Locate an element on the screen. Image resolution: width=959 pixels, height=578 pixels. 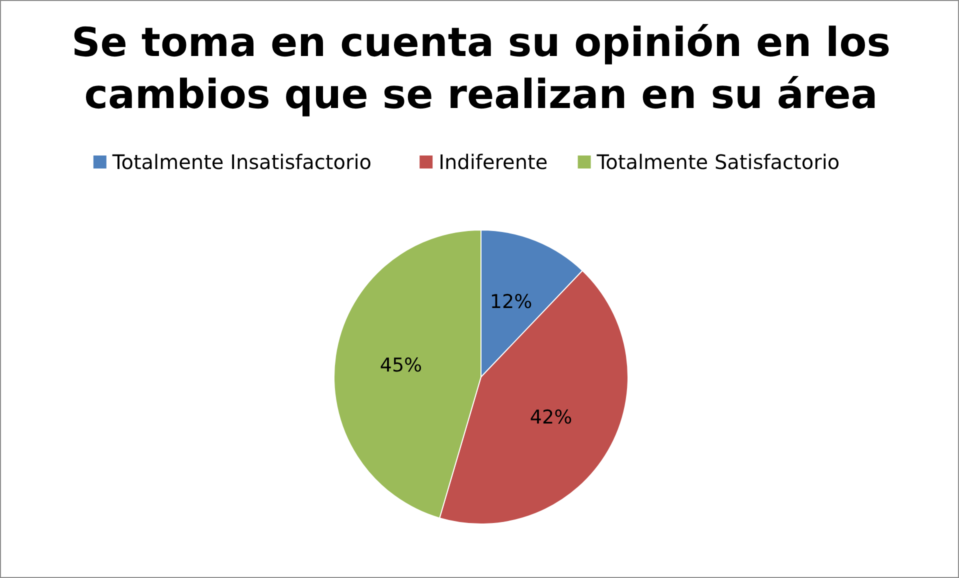
data-label: 12% is located at coordinates (511, 301).